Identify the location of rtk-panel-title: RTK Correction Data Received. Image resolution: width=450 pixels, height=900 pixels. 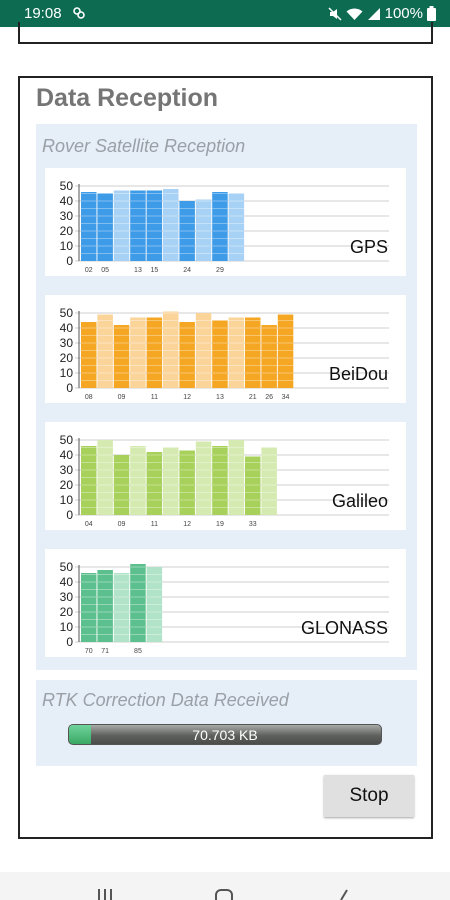
(165, 700).